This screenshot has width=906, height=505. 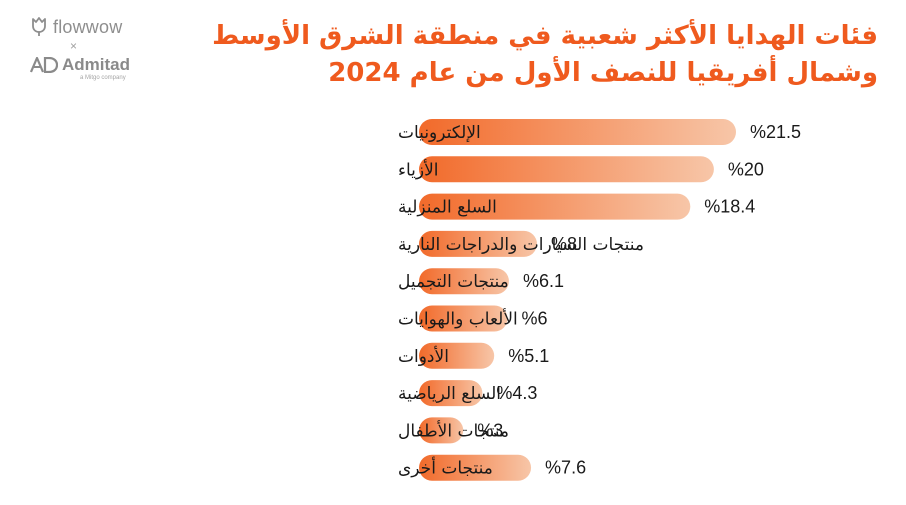 What do you see at coordinates (564, 244) in the screenshot?
I see `value-label-4: %8` at bounding box center [564, 244].